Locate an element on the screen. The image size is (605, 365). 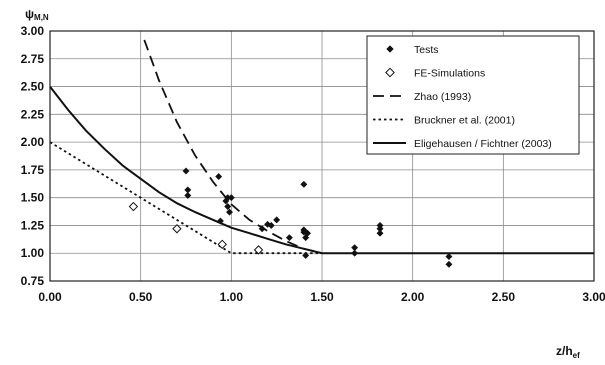
legend-box is located at coordinates (473, 95).